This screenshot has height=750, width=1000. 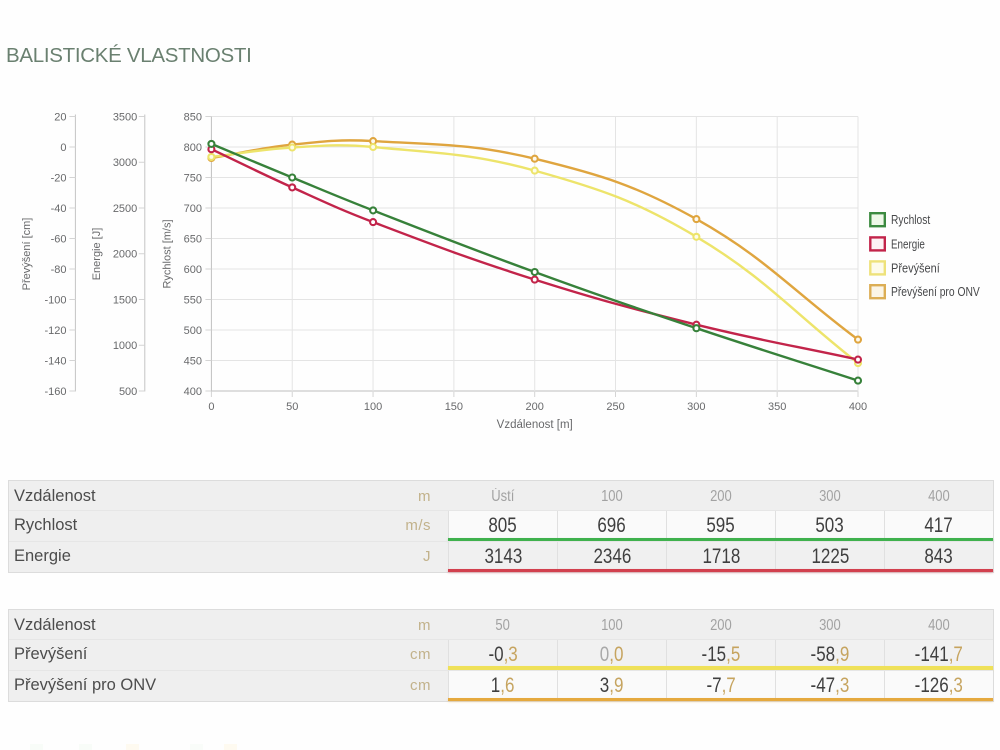 What do you see at coordinates (193, 209) in the screenshot?
I see `svg-text: 700` at bounding box center [193, 209].